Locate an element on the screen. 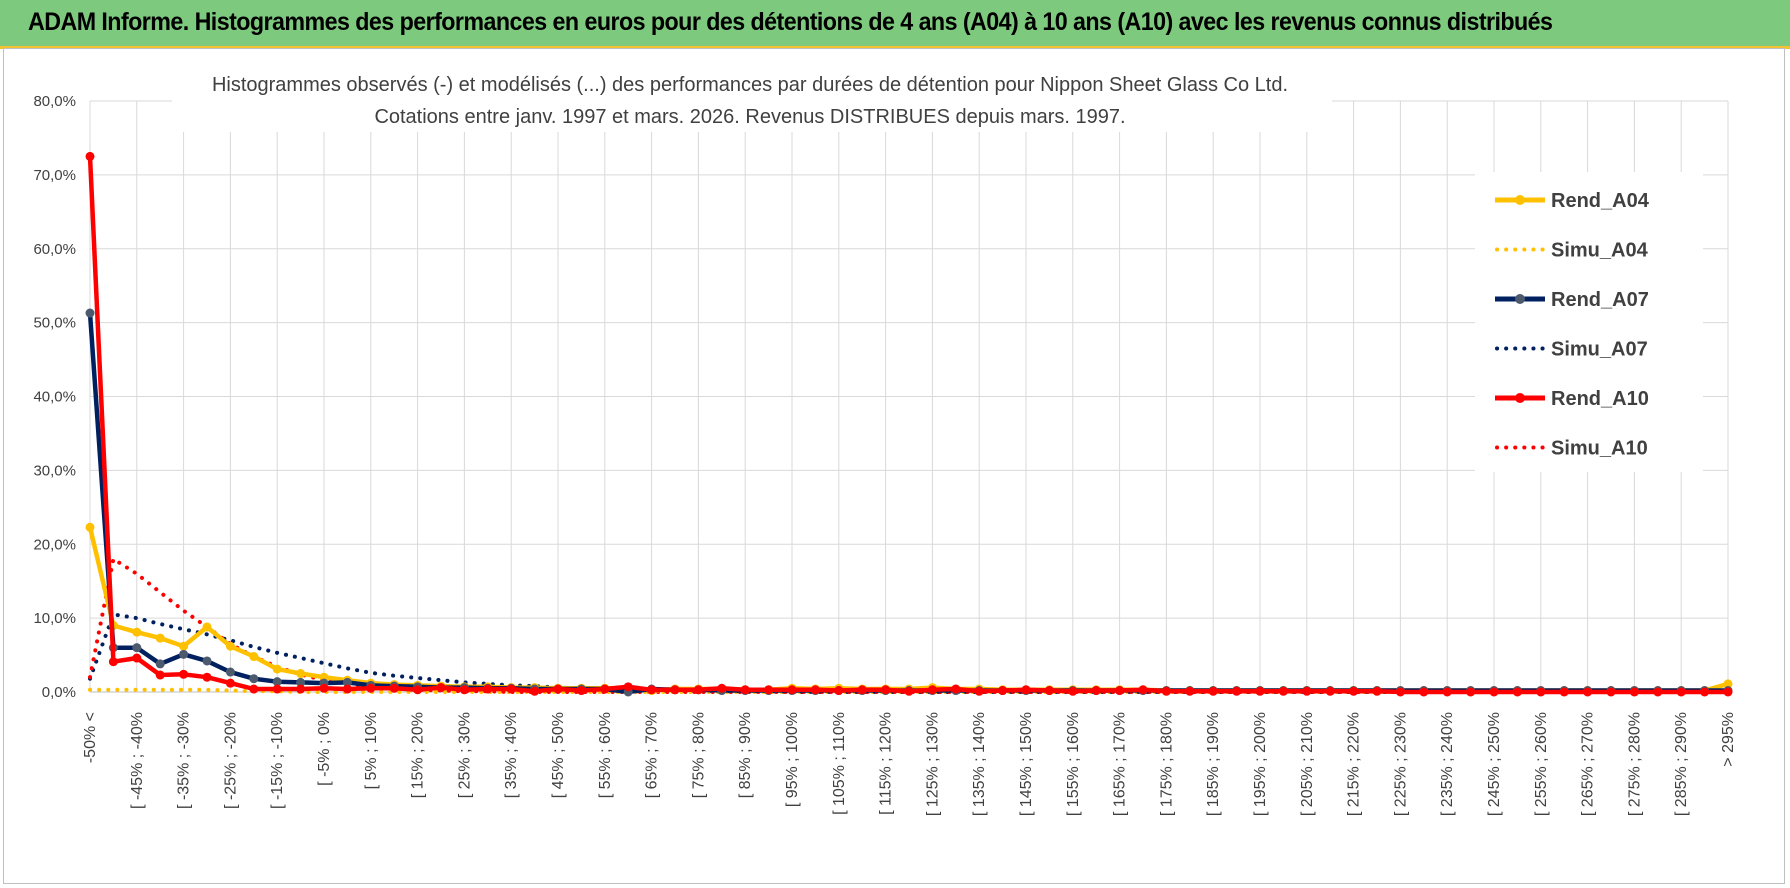 Image resolution: width=1790 pixels, height=888 pixels. x-tick-label: [ 25% ; 30% is located at coordinates (464, 755).